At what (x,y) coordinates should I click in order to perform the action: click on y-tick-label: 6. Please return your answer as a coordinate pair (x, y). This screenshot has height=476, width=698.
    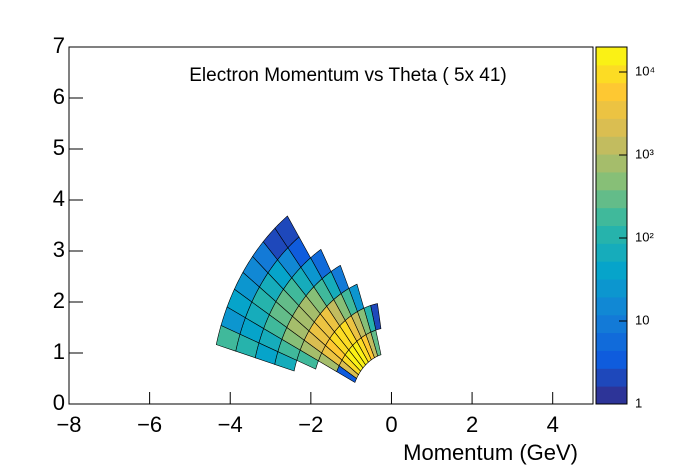
    Looking at the image, I should click on (59, 96).